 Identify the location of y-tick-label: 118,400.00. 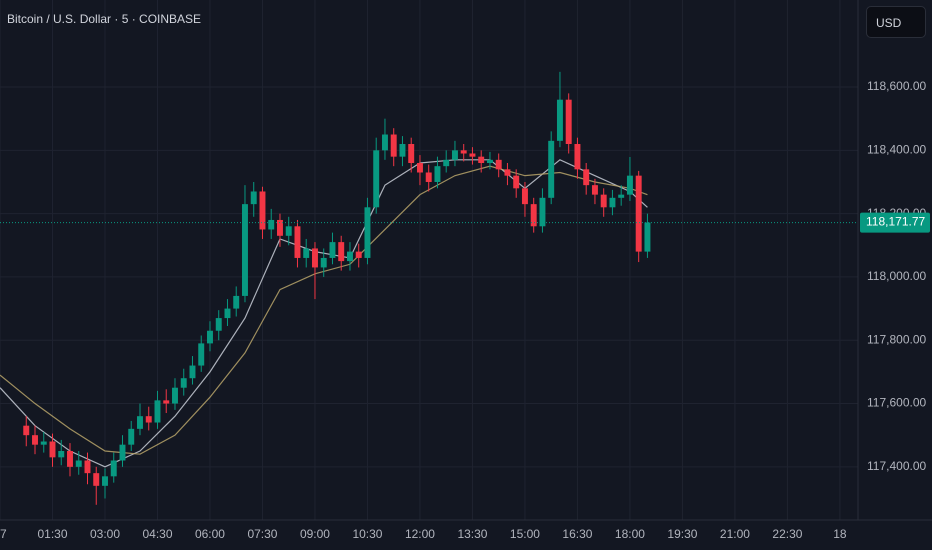
(896, 150).